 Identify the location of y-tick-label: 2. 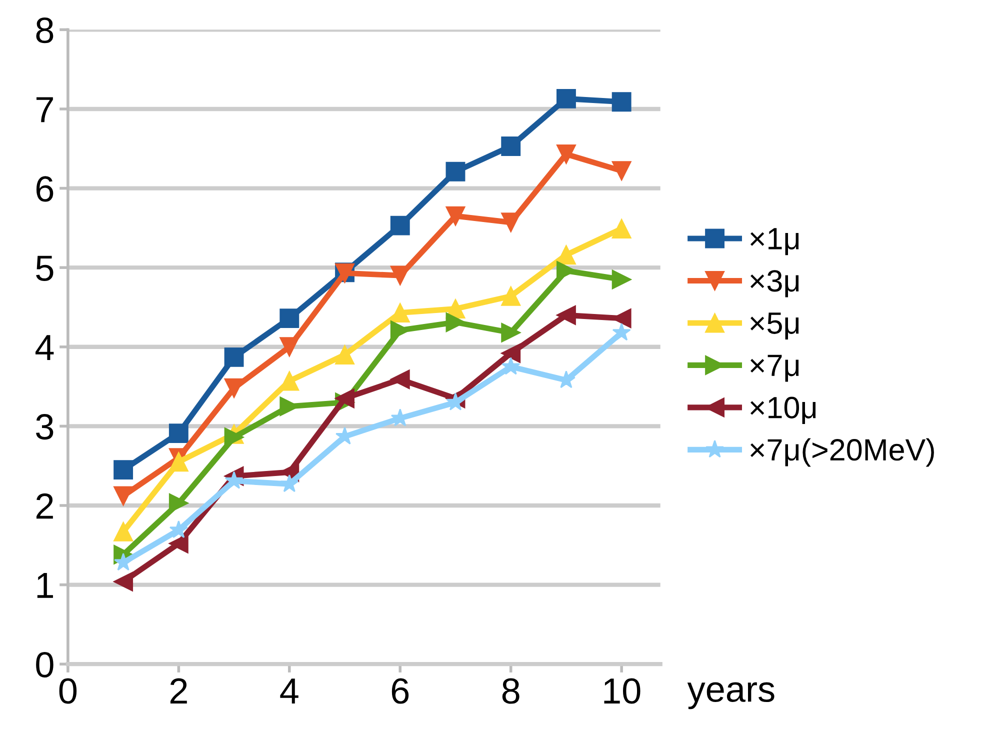
(44, 506).